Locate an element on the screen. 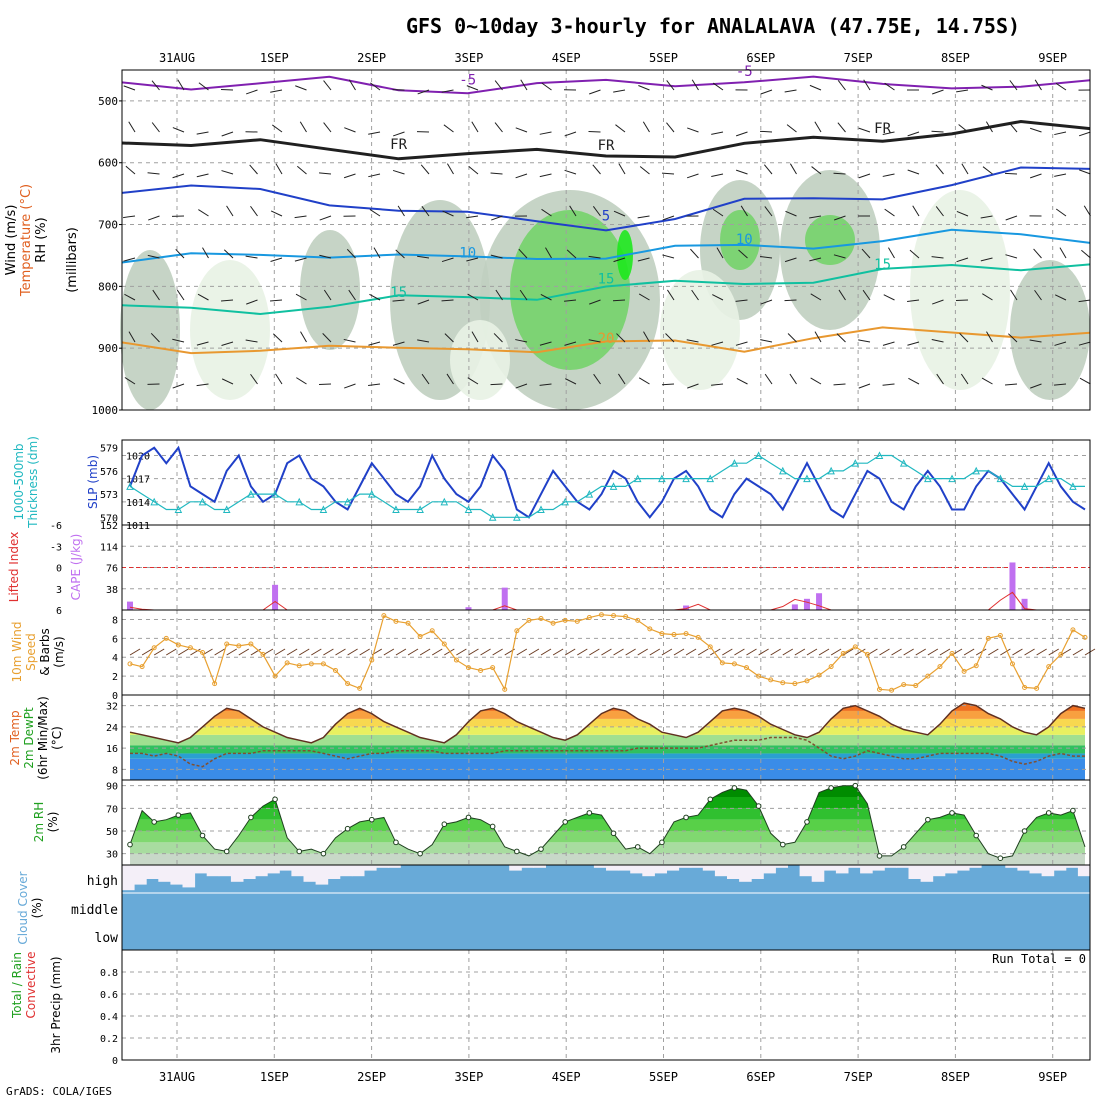 The width and height of the screenshot is (1100, 1100). rh-shade is located at coordinates (330, 290).